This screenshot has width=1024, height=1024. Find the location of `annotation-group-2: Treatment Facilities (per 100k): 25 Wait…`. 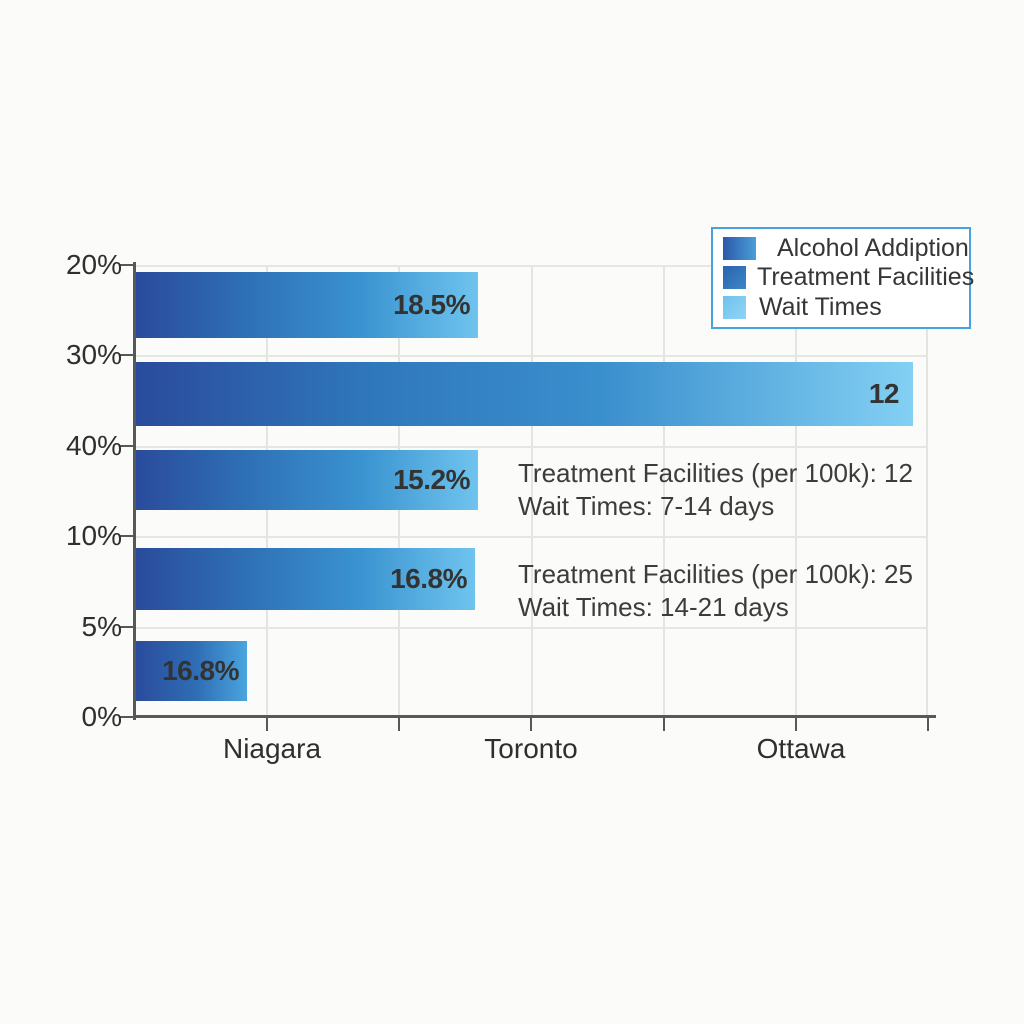

annotation-group-2: Treatment Facilities (per 100k): 25 Wait… is located at coordinates (715, 591).